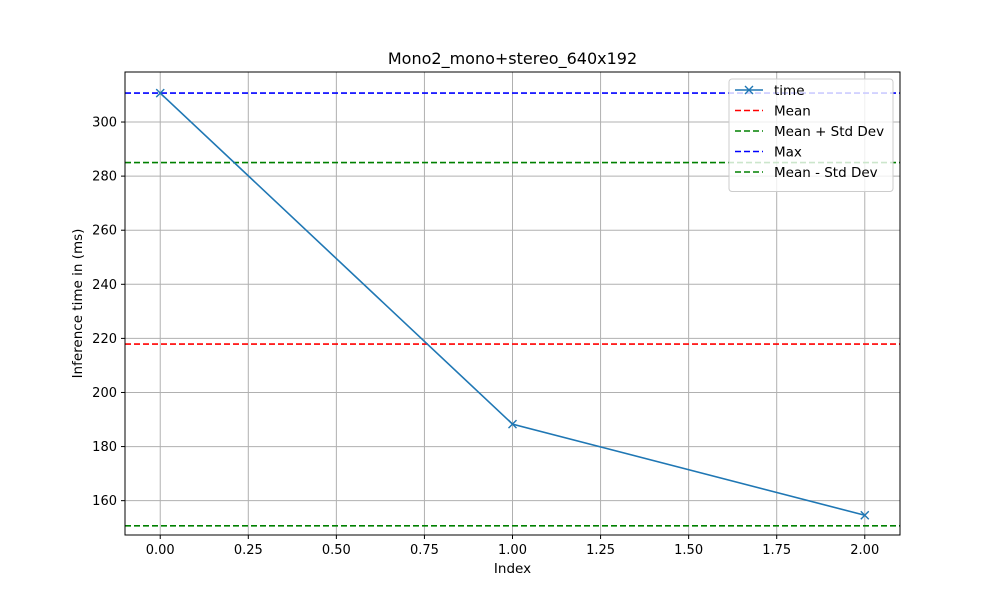 The height and width of the screenshot is (600, 1000). What do you see at coordinates (104, 285) in the screenshot?
I see `y-tick-label: 240` at bounding box center [104, 285].